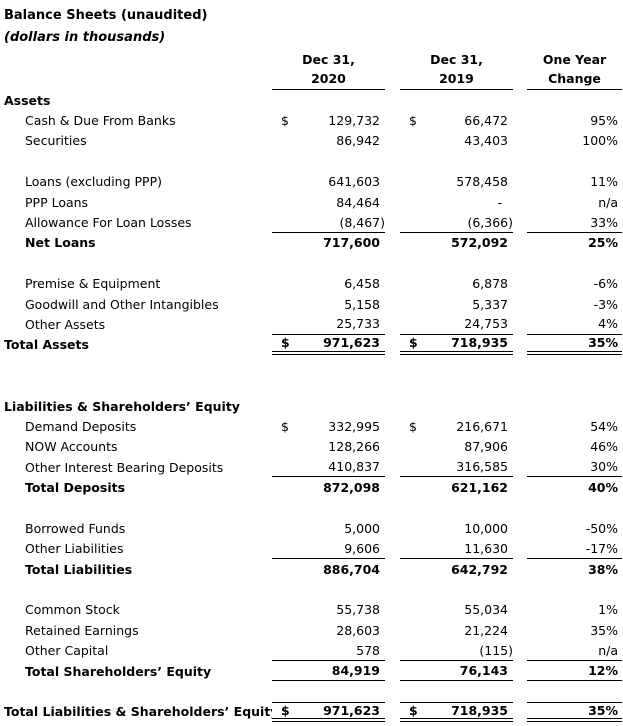  What do you see at coordinates (483, 671) in the screenshot?
I see `amount-2019: 76,143` at bounding box center [483, 671].